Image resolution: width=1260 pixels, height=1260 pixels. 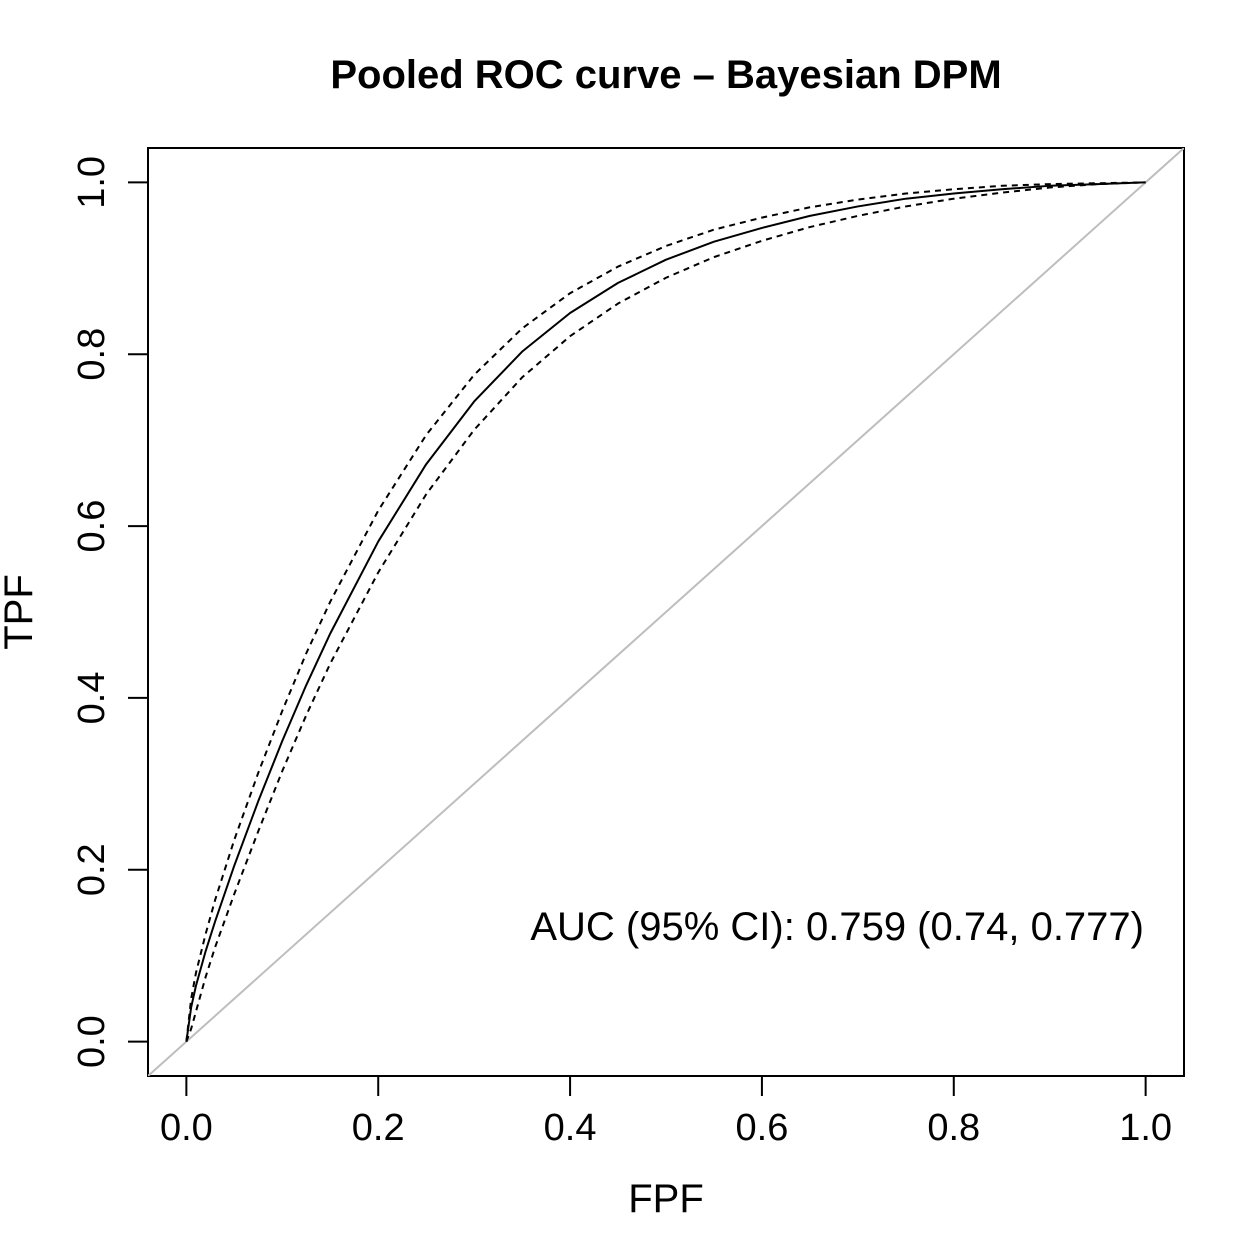 What do you see at coordinates (92, 869) in the screenshot?
I see `y-tick-label: 0.2` at bounding box center [92, 869].